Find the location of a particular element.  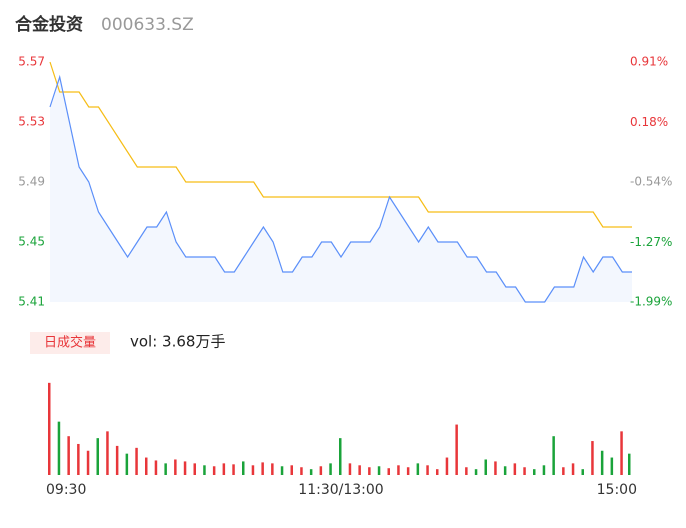

volume-button-label: 日成交量 is located at coordinates (70, 343).